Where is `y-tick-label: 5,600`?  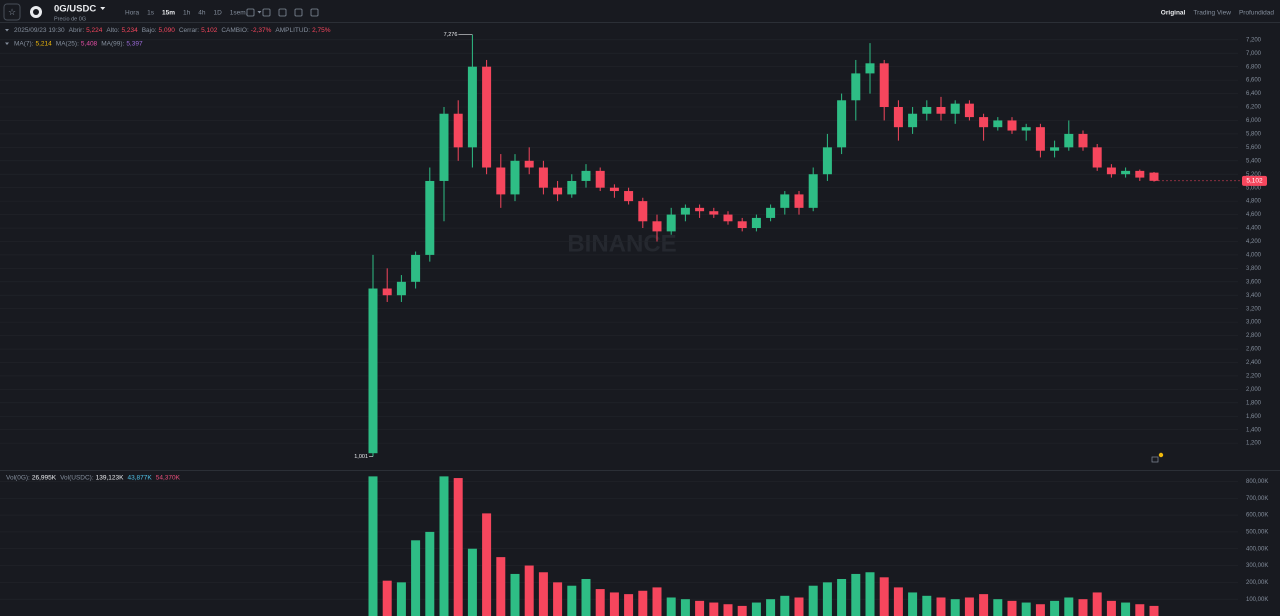 y-tick-label: 5,600 is located at coordinates (1254, 148).